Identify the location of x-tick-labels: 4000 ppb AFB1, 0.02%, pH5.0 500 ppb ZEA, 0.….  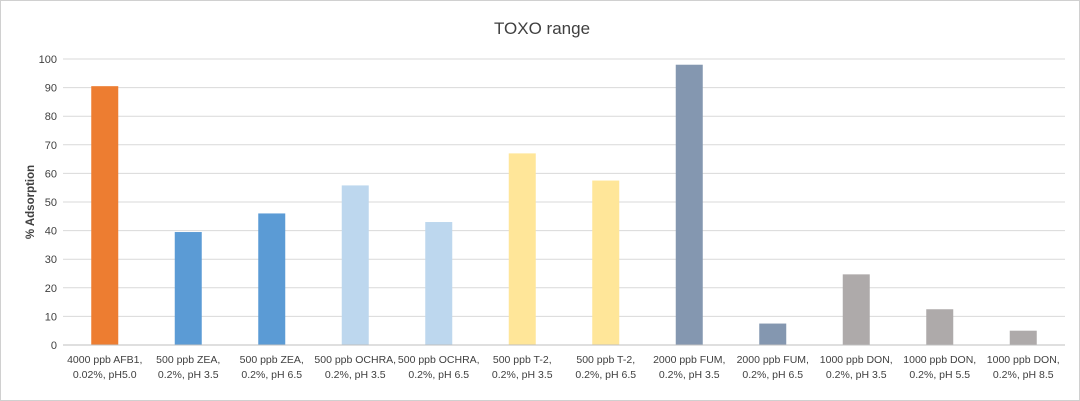
(563, 367).